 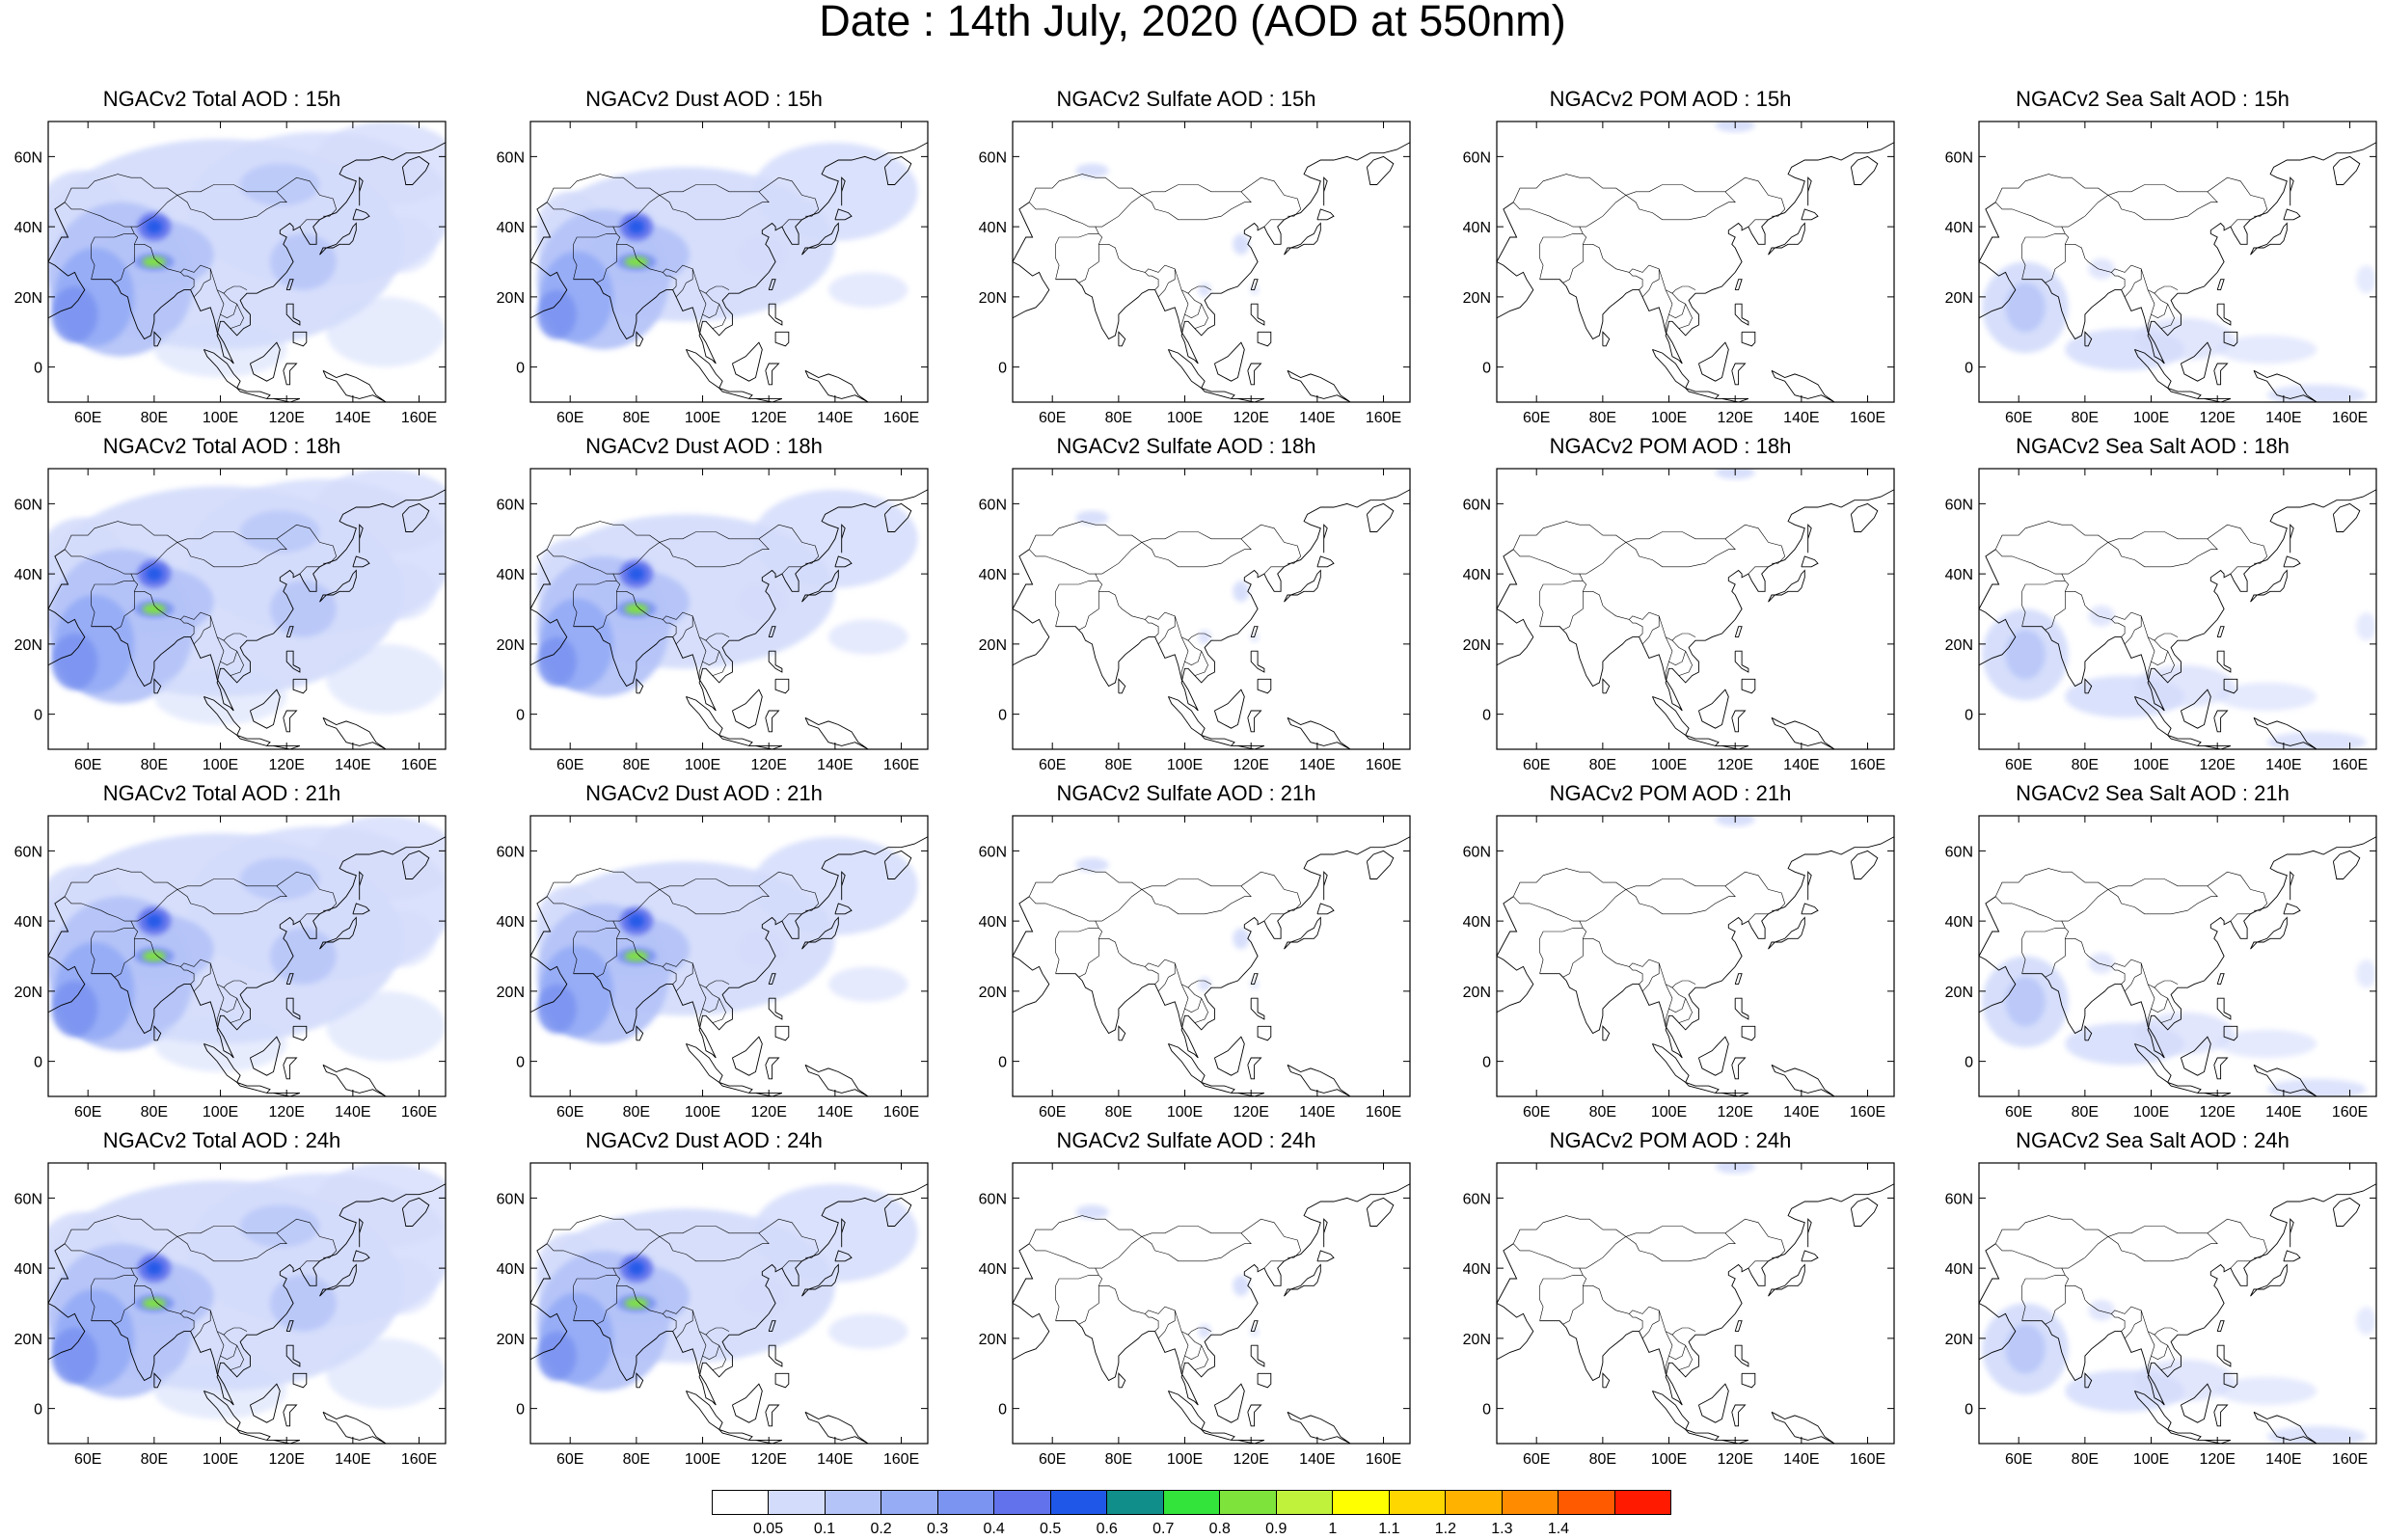 What do you see at coordinates (1186, 1140) in the screenshot?
I see `panel-title: NGACv2 Sulfate AOD : 24h` at bounding box center [1186, 1140].